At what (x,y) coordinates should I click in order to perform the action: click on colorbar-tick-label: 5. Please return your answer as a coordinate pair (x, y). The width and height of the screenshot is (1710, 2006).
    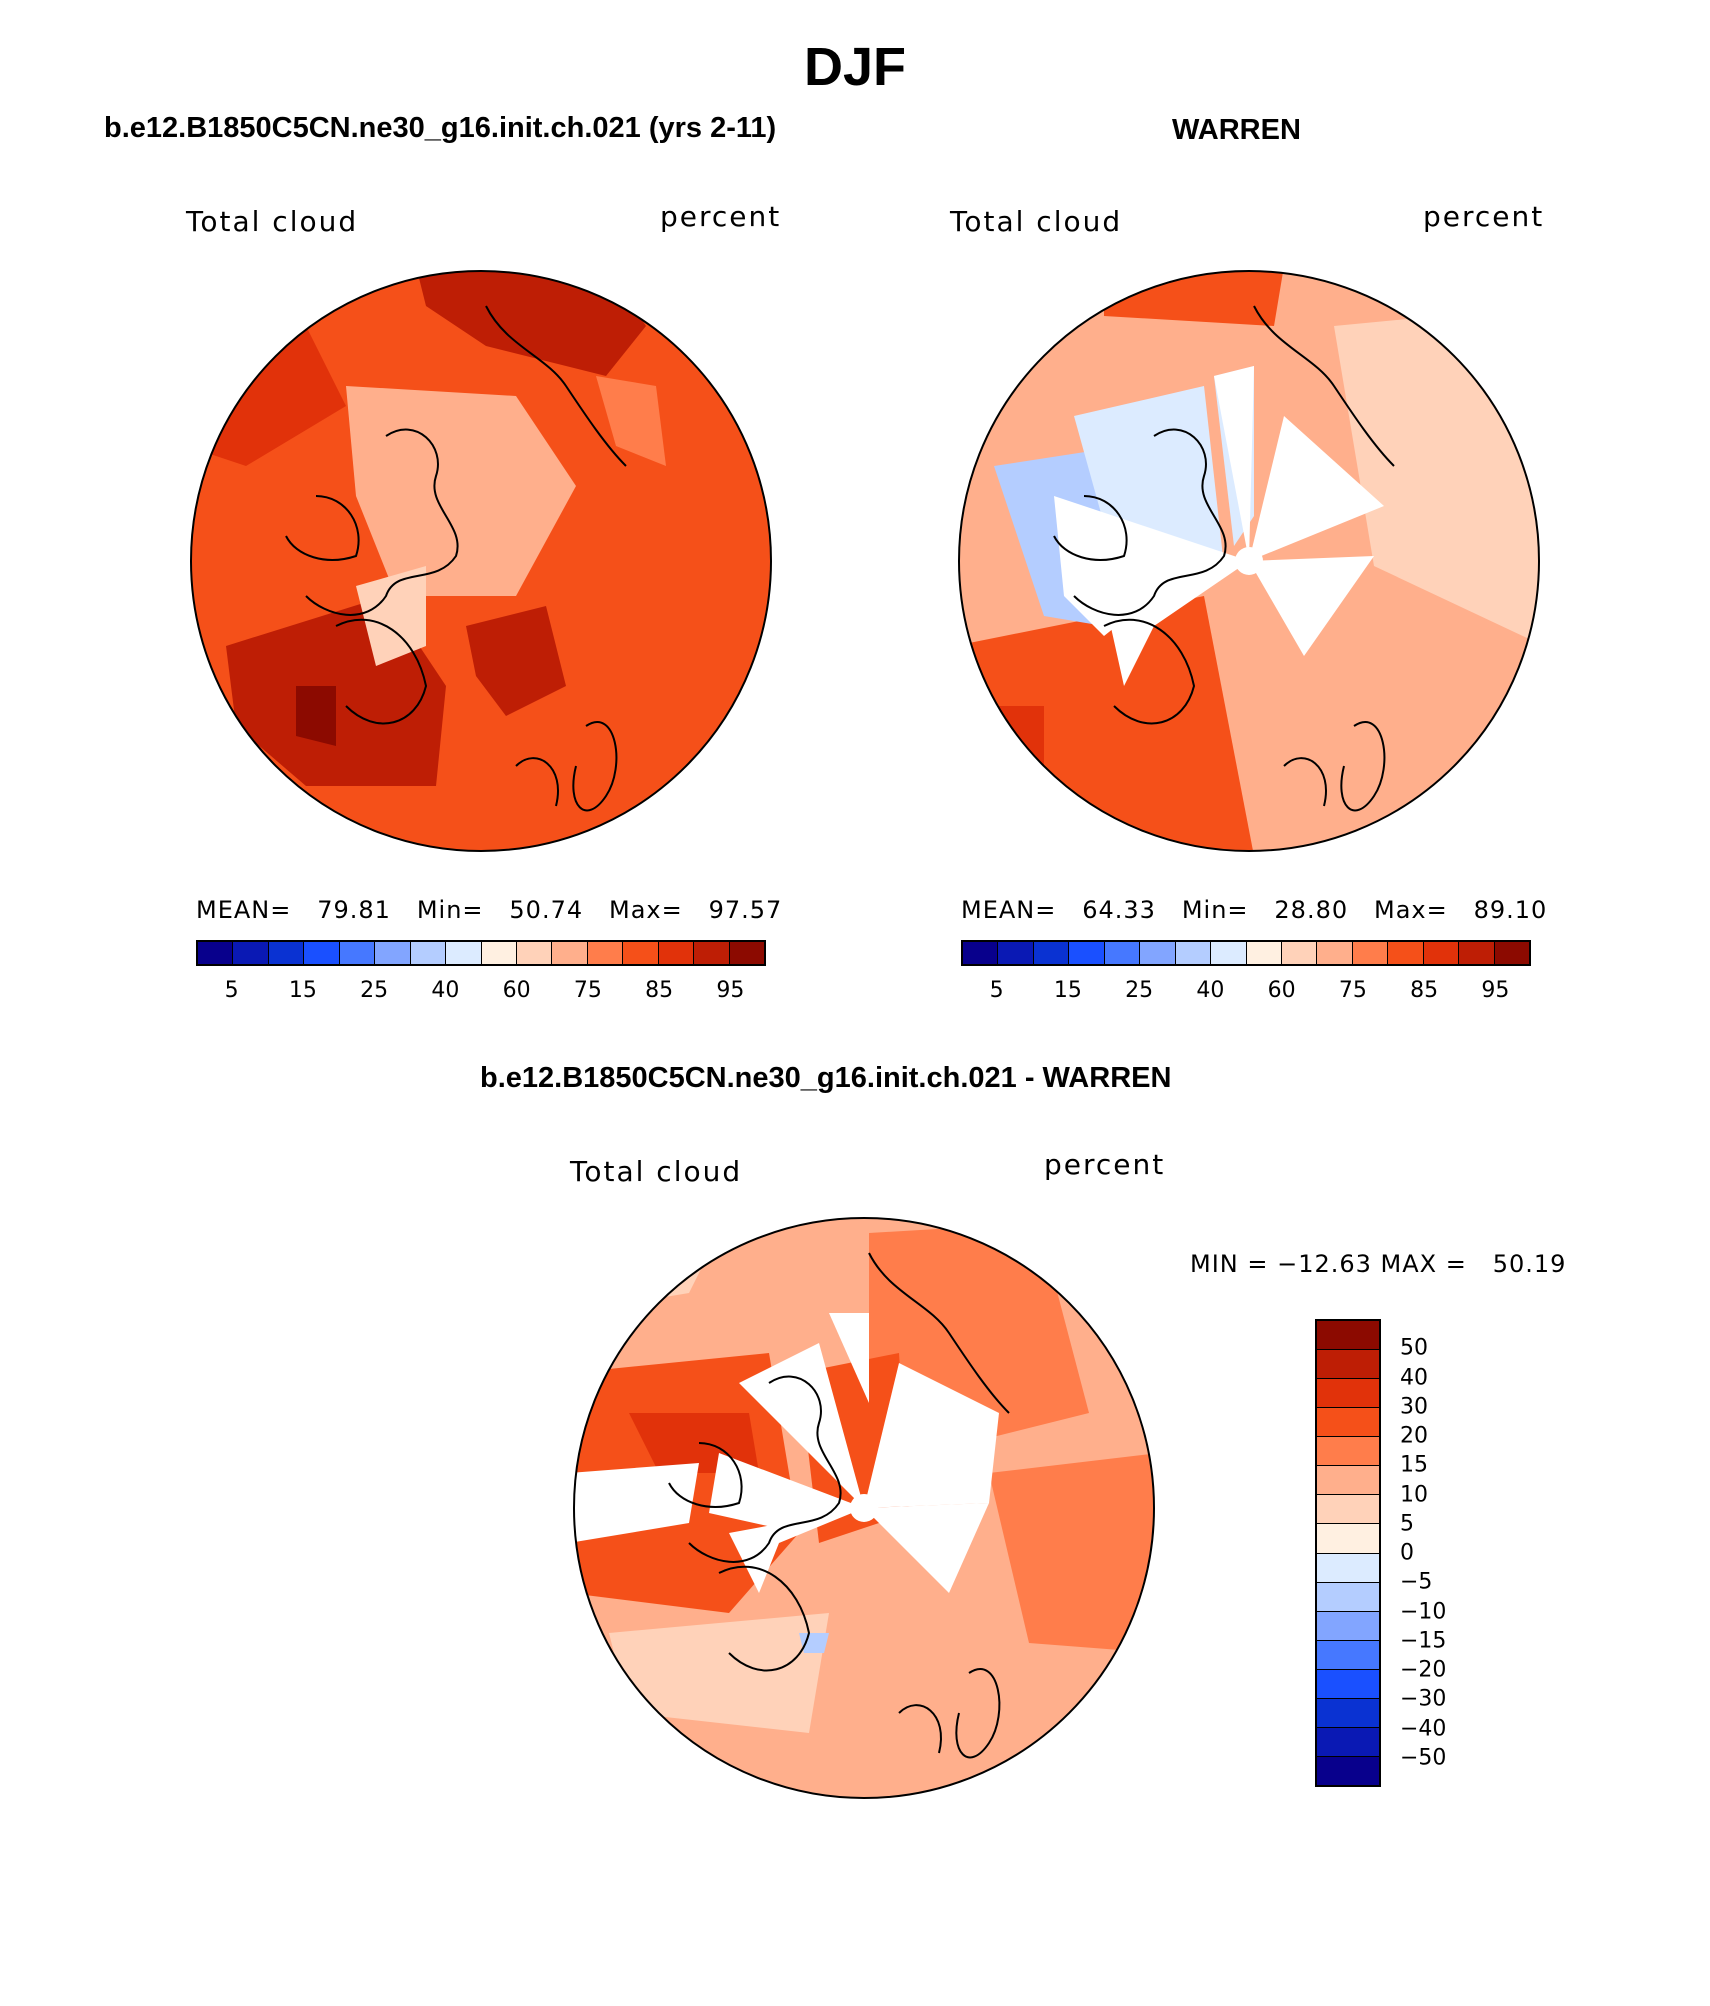
    Looking at the image, I should click on (996, 990).